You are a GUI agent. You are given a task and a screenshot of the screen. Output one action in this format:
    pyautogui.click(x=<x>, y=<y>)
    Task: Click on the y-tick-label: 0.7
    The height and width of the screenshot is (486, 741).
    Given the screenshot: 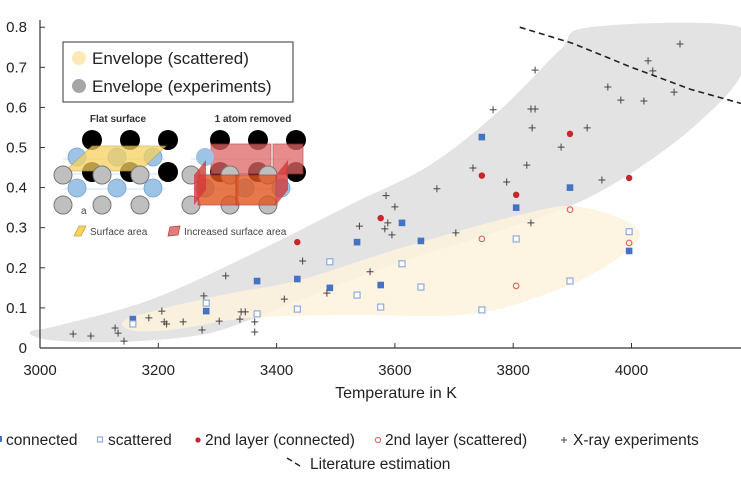 What is the action you would take?
    pyautogui.click(x=16, y=67)
    